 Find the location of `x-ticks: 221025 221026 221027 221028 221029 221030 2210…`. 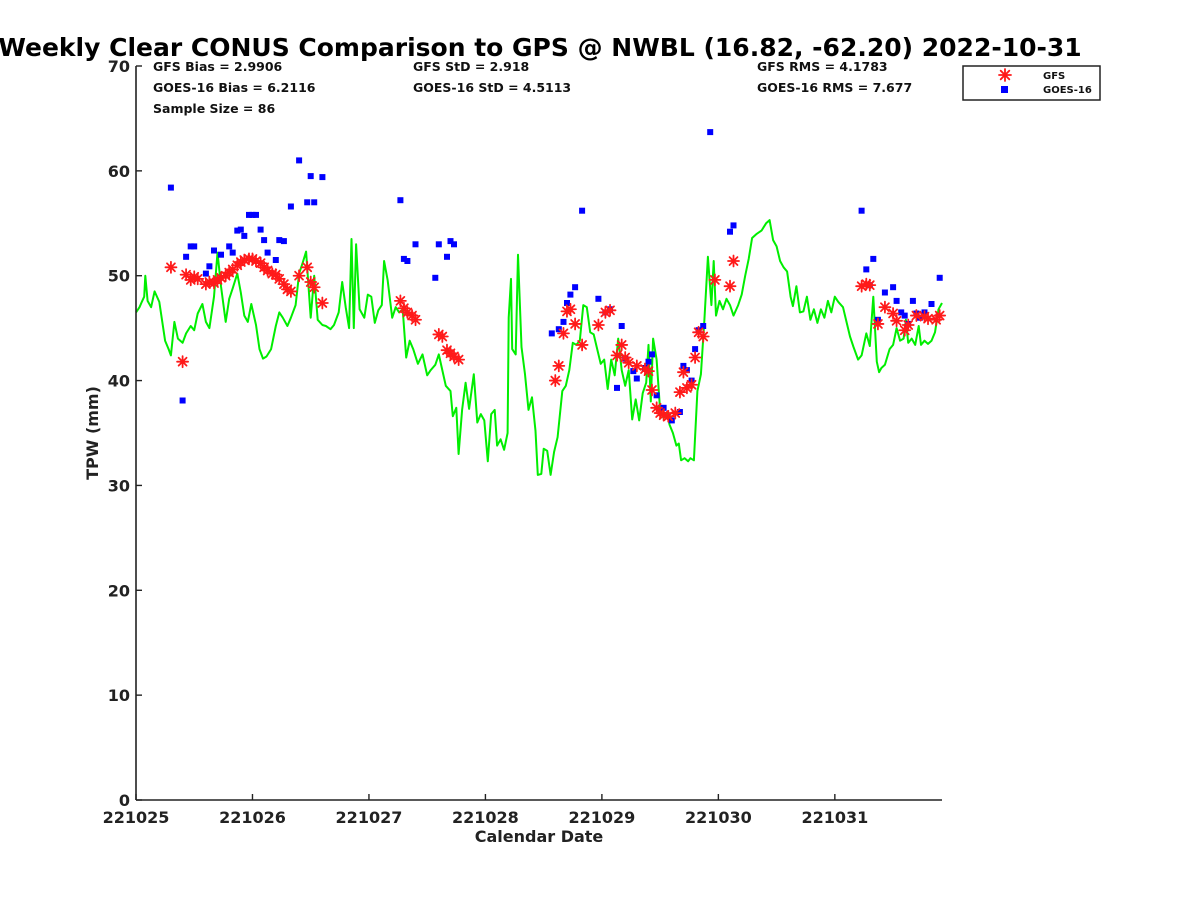

x-ticks: 221025 221026 221027 221028 221029 221030 2210… is located at coordinates (485, 810).